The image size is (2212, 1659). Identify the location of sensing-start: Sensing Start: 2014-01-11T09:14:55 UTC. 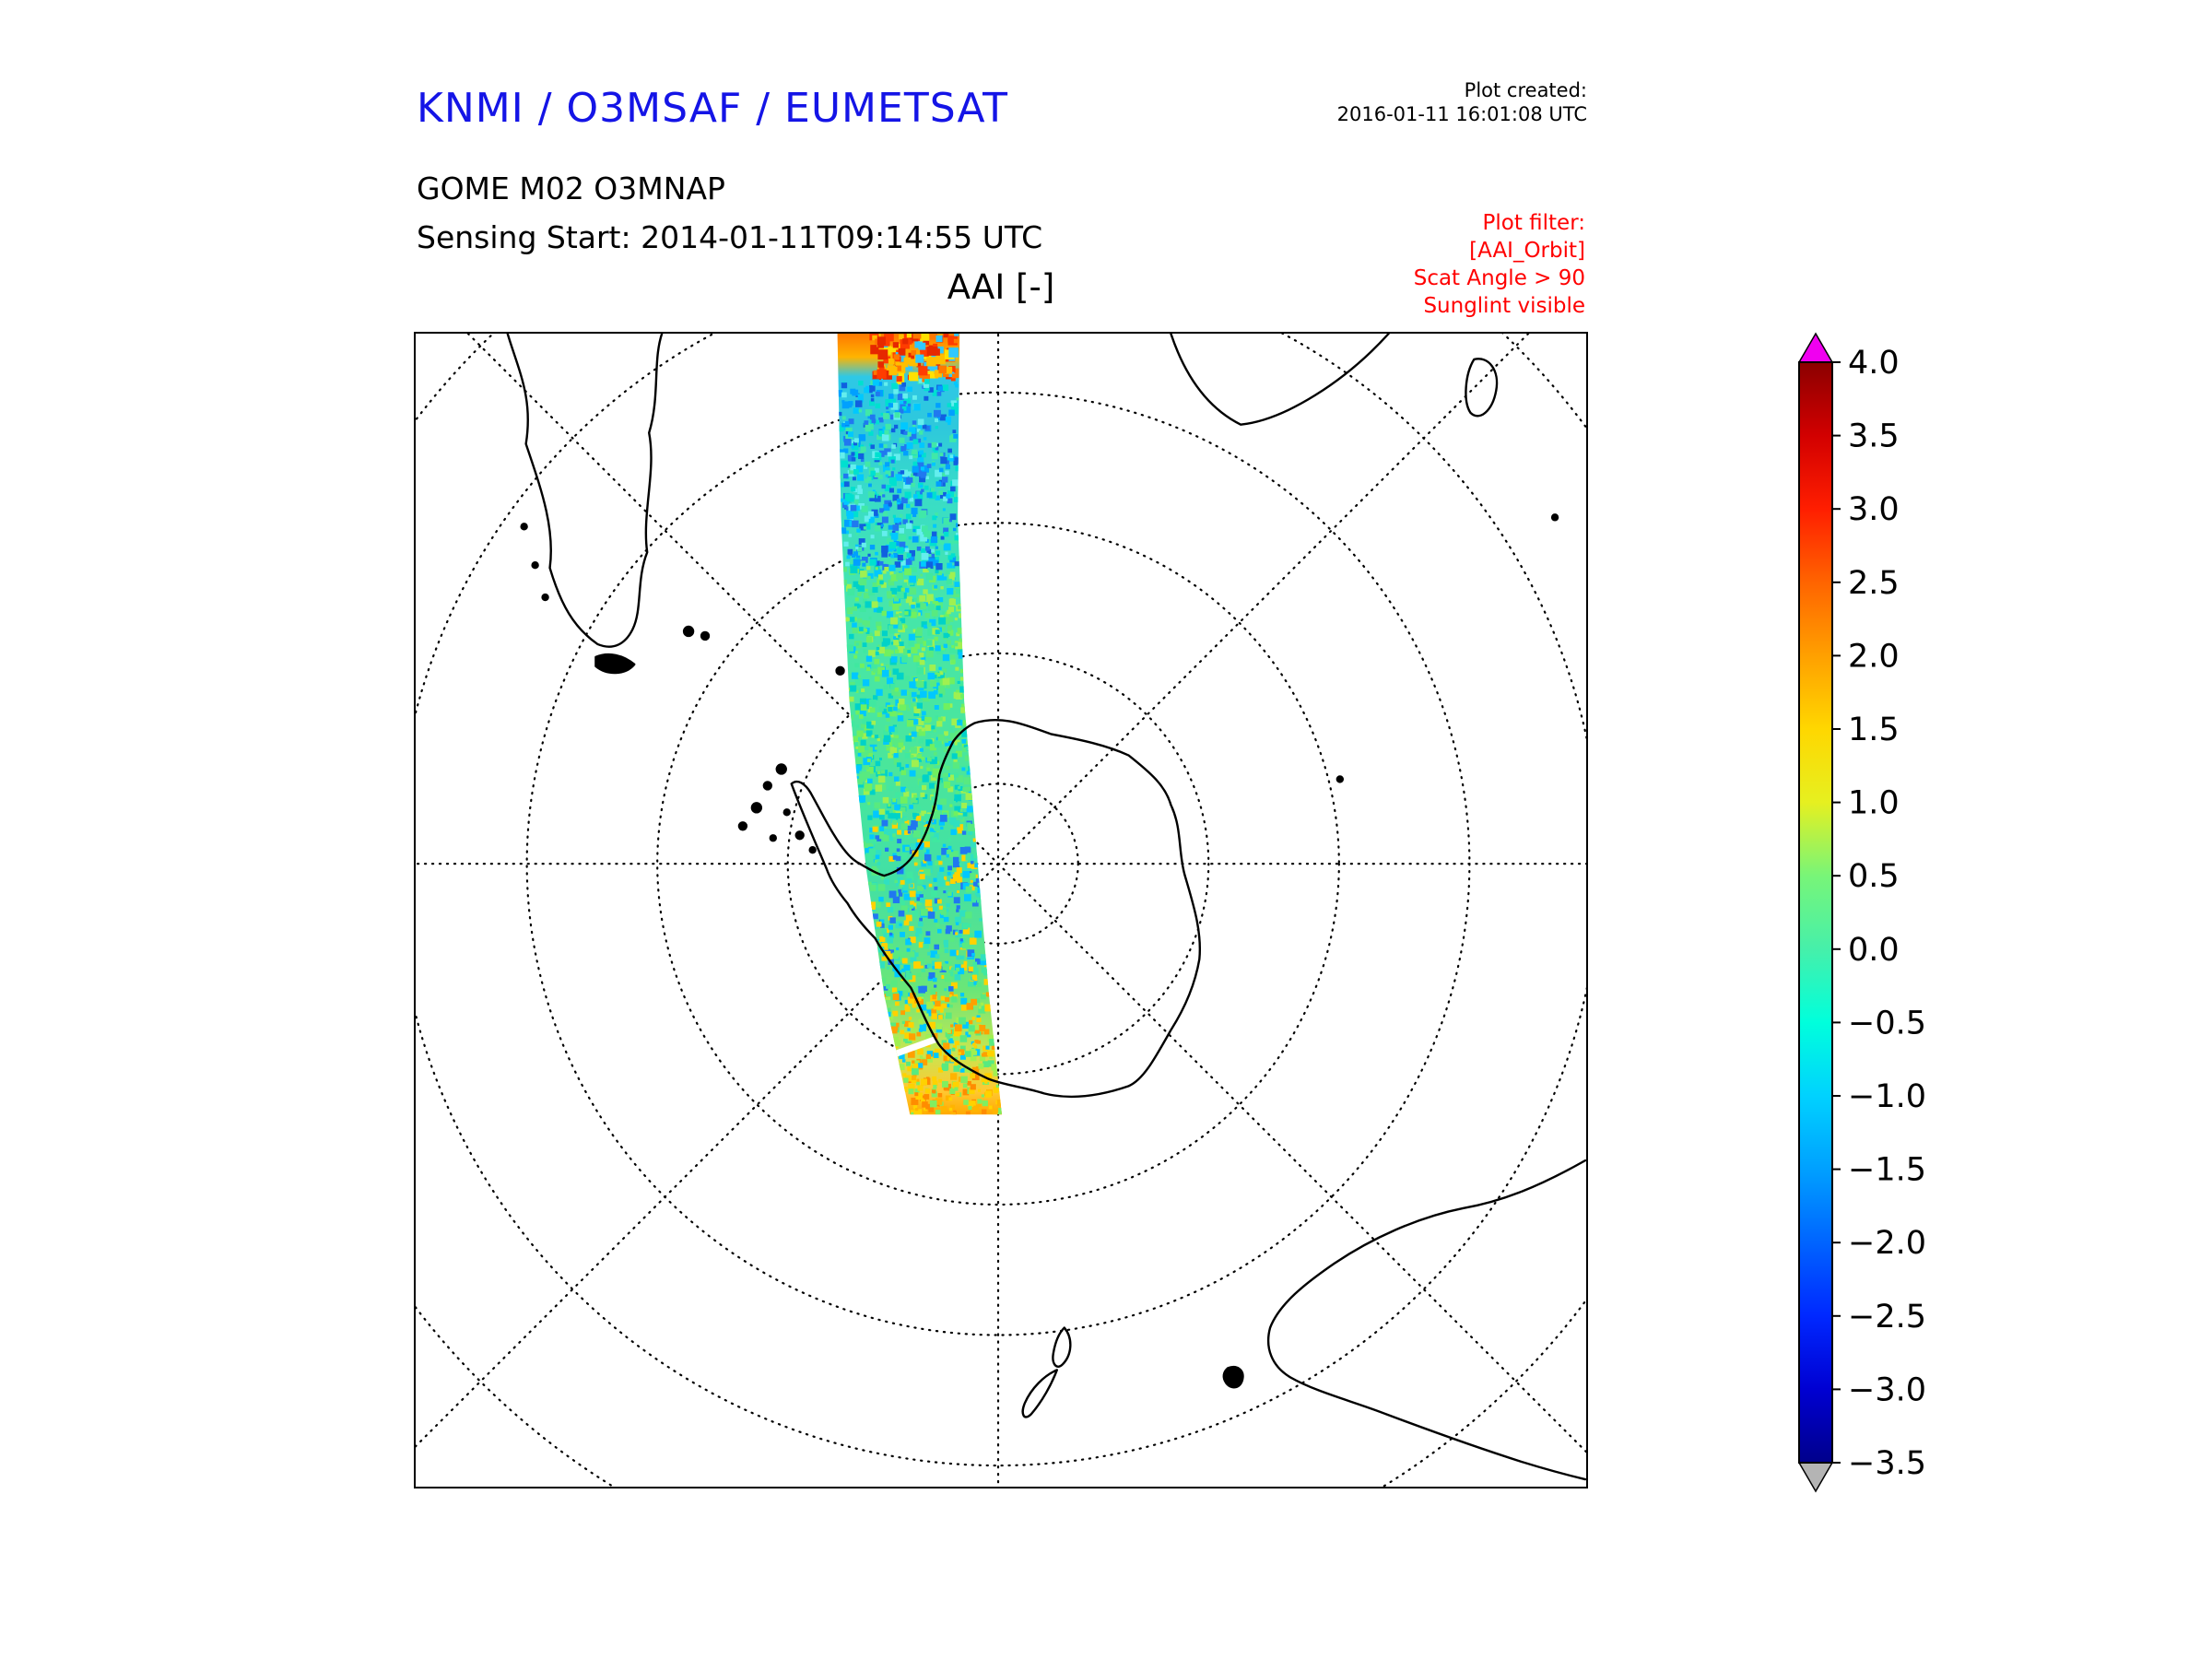
(730, 237).